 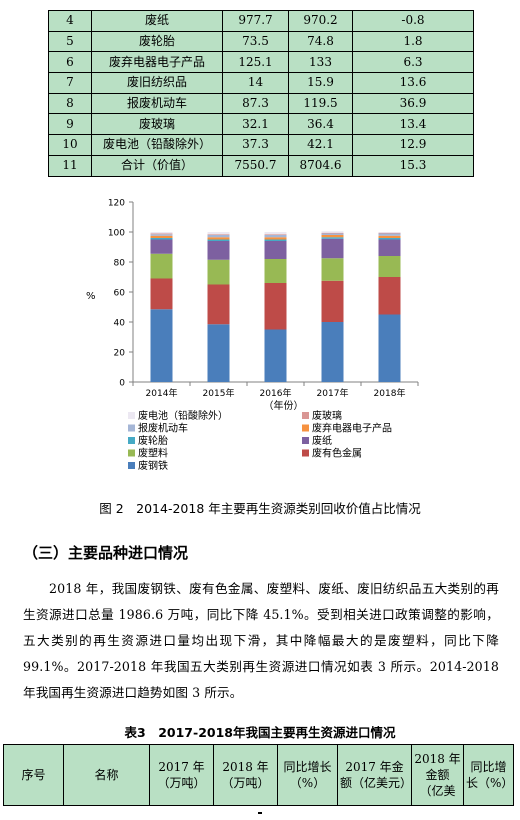 I want to click on item-name: 合计（价值）, so click(x=157, y=165).